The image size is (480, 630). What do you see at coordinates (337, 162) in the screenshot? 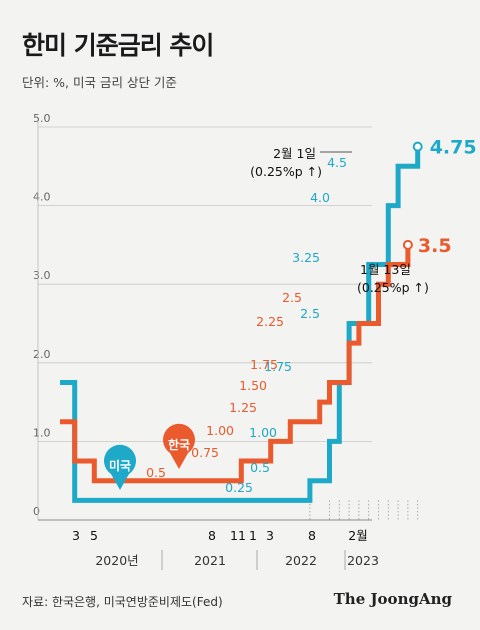
I see `us-step-label: 4.5` at bounding box center [337, 162].